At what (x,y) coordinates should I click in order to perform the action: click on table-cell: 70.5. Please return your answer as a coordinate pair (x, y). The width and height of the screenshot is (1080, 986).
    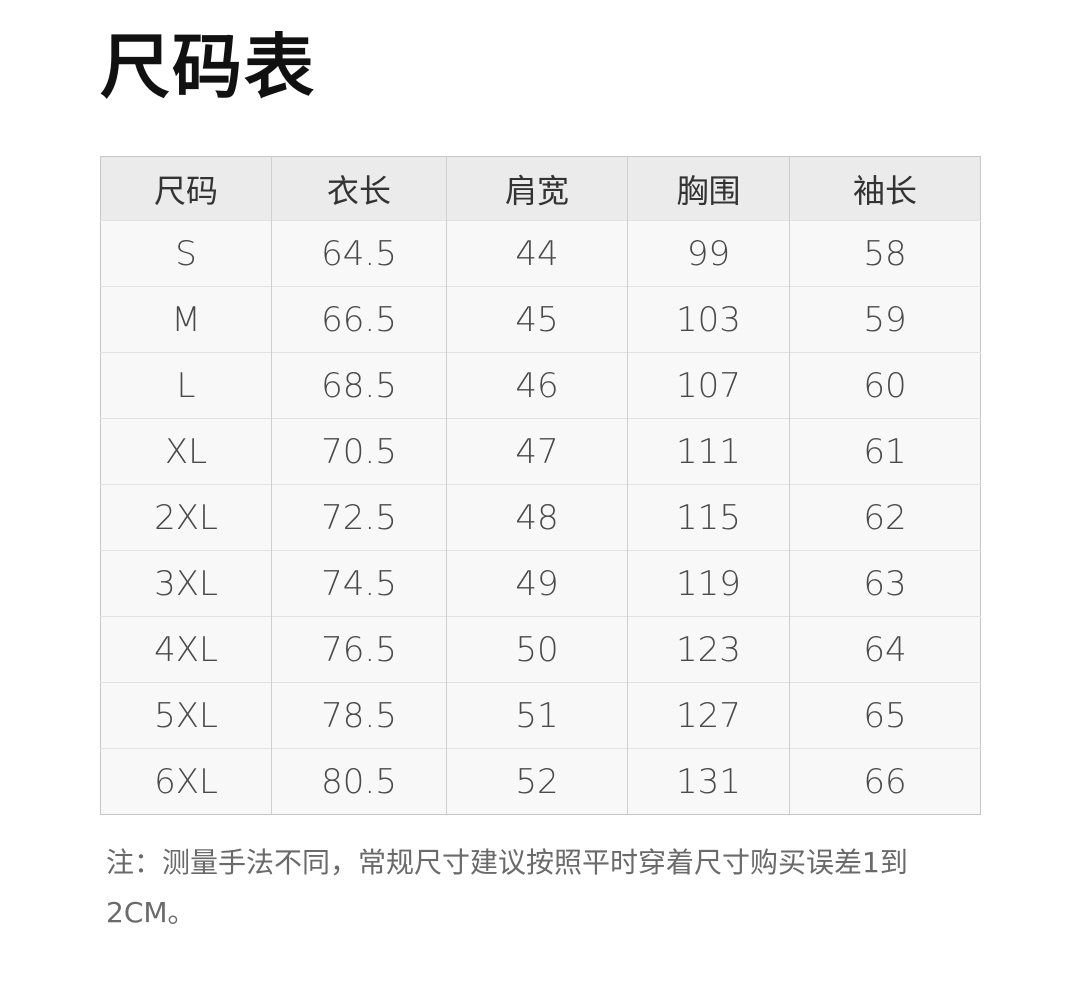
    Looking at the image, I should click on (359, 451).